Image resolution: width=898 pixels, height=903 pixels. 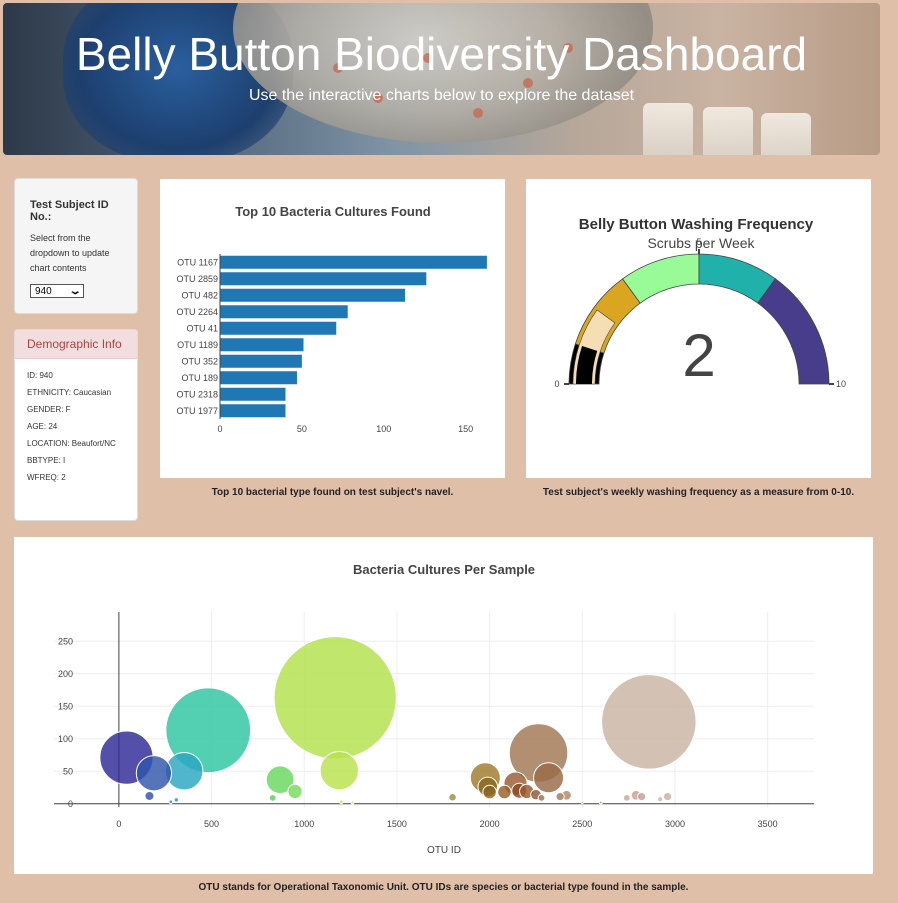 I want to click on gauge-chart-subtitle: Scrubs per Week, so click(x=701, y=243).